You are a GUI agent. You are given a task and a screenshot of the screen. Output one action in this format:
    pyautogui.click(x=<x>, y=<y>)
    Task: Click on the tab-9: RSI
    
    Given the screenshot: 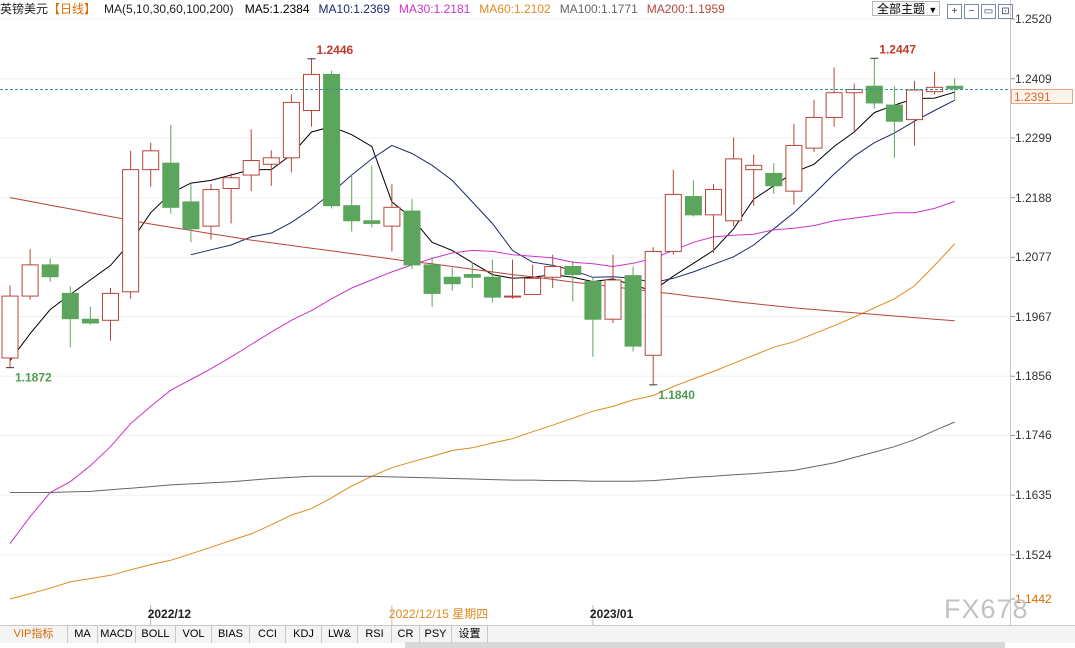 What is the action you would take?
    pyautogui.click(x=375, y=634)
    